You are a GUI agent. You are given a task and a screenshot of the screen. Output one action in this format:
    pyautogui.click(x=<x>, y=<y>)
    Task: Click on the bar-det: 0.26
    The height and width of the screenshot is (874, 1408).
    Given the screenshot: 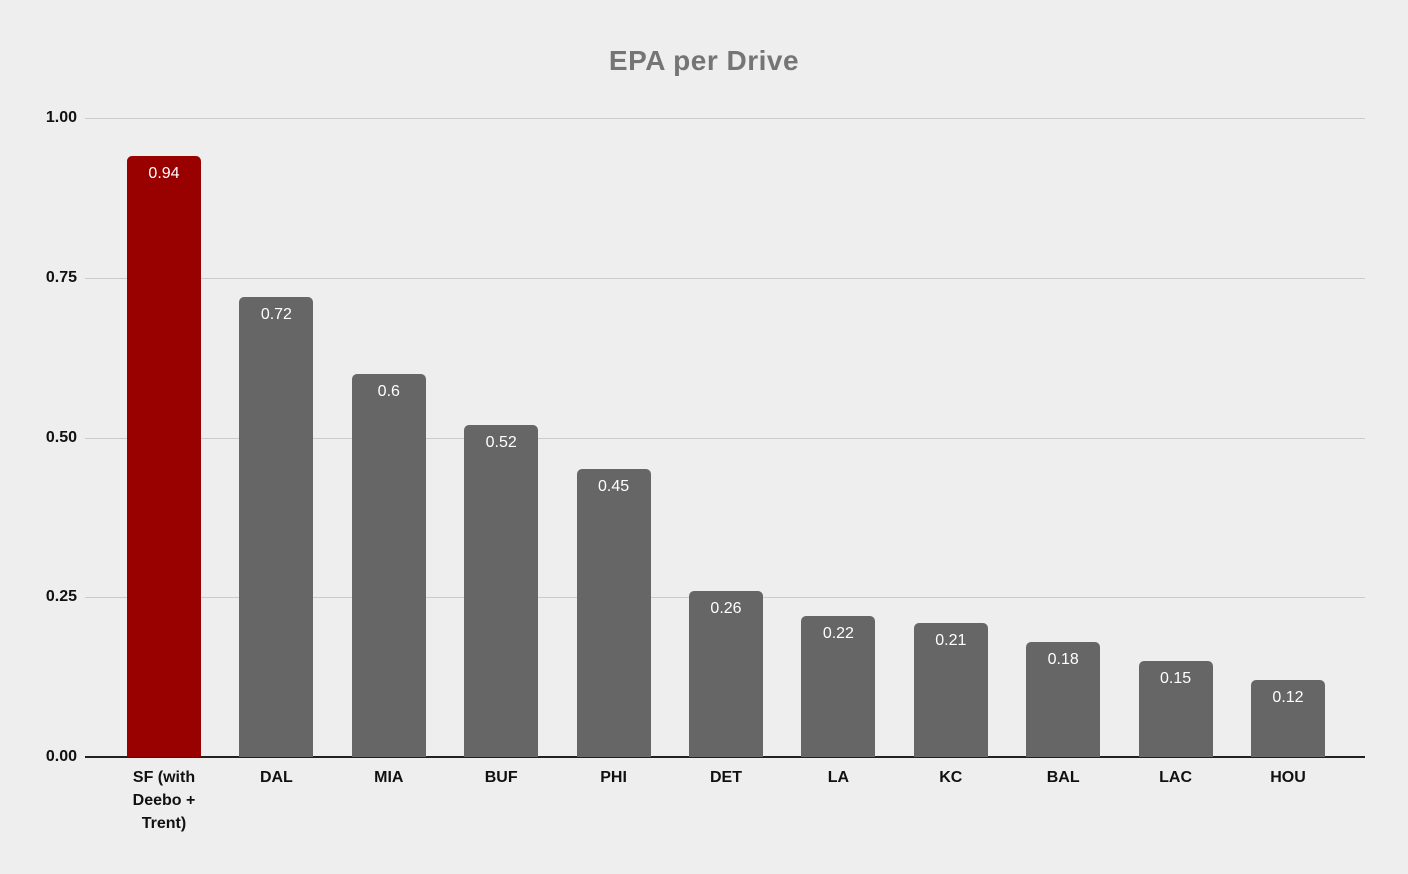 What is the action you would take?
    pyautogui.click(x=726, y=673)
    